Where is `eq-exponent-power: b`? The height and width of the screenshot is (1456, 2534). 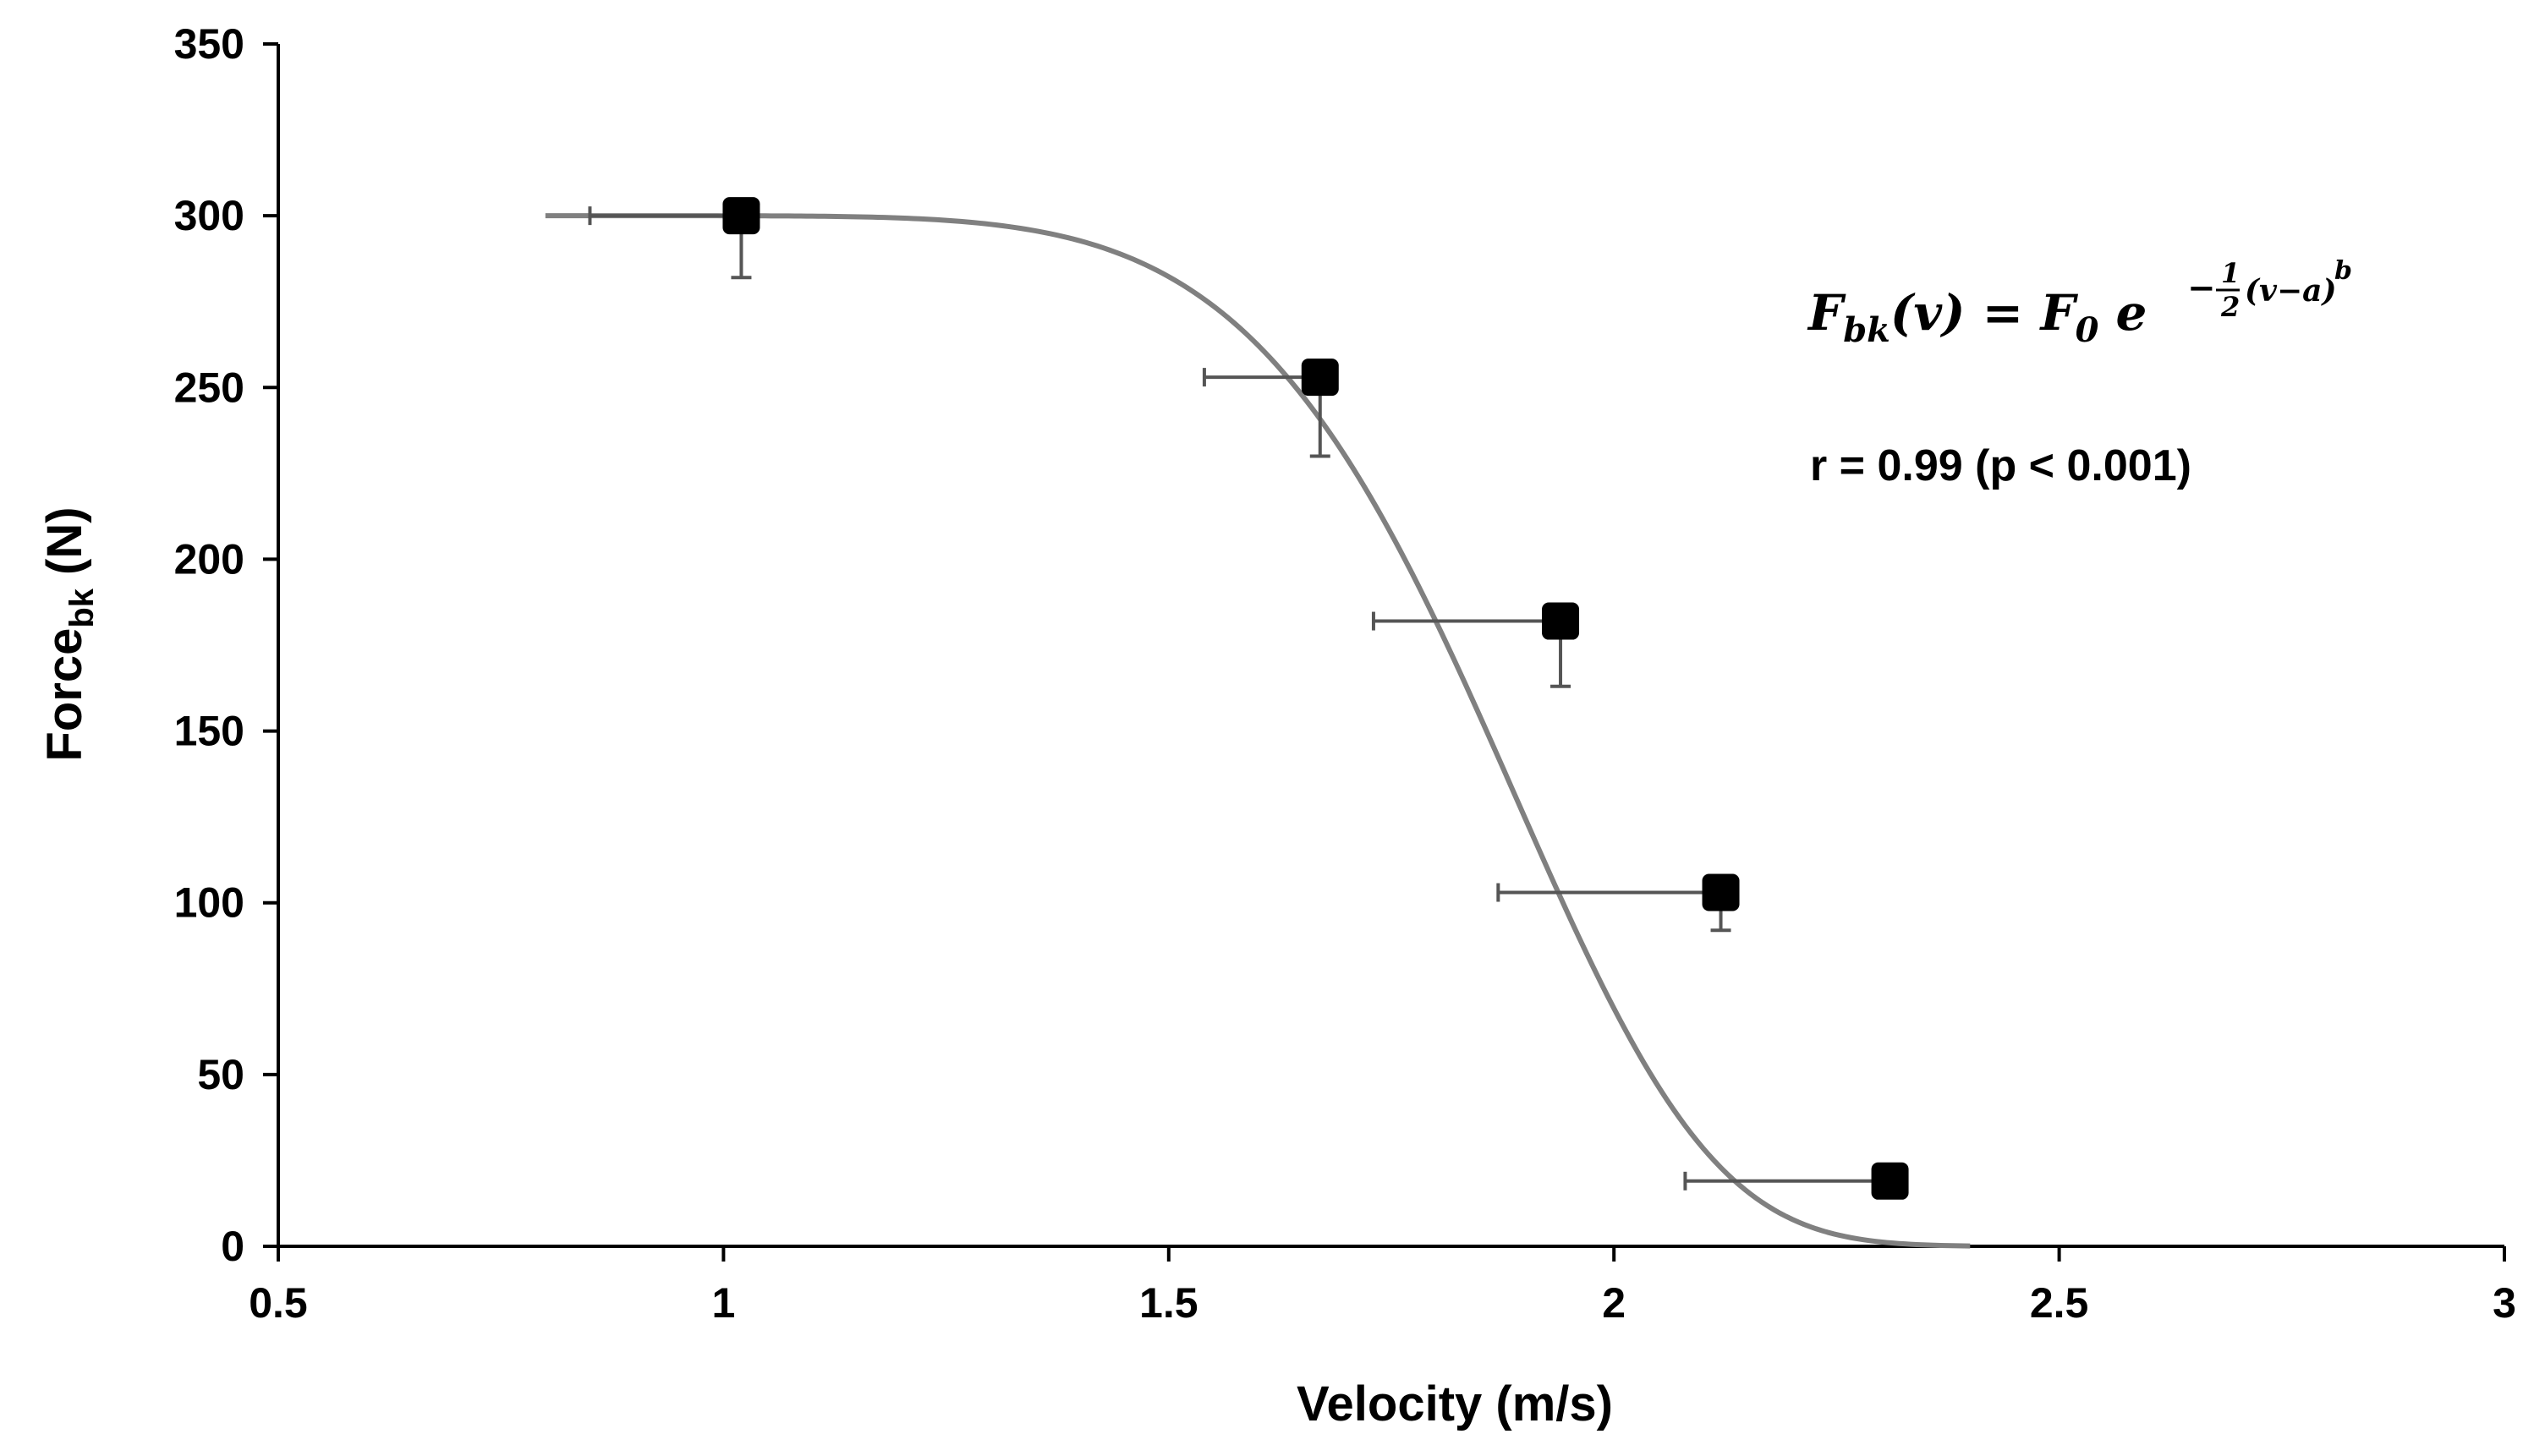
eq-exponent-power: b is located at coordinates (2343, 271).